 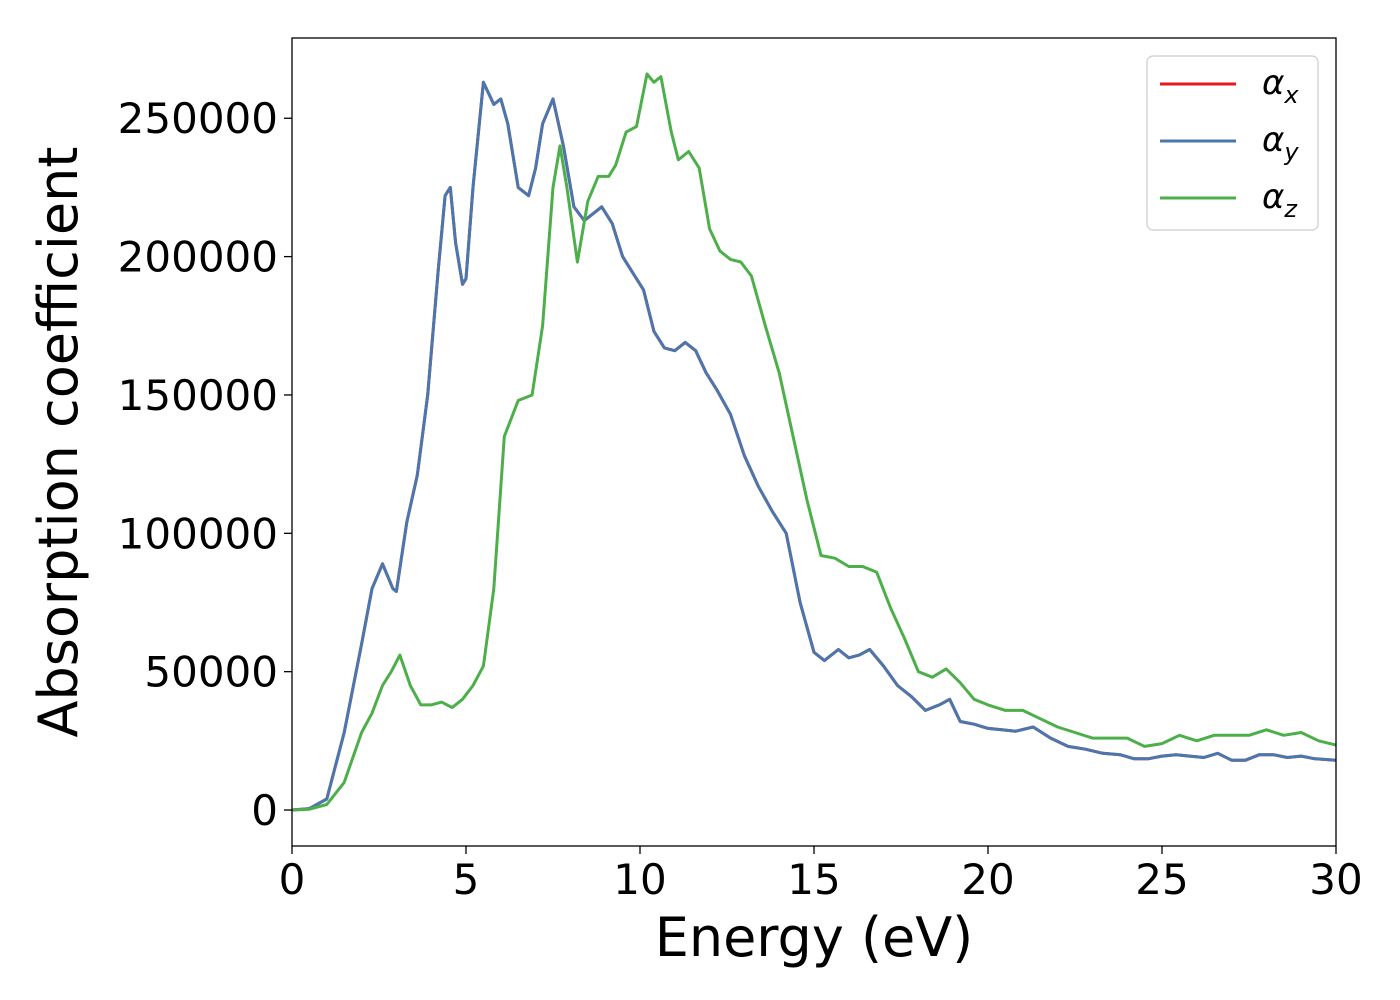 What do you see at coordinates (813, 879) in the screenshot?
I see `x-tick-label: 15` at bounding box center [813, 879].